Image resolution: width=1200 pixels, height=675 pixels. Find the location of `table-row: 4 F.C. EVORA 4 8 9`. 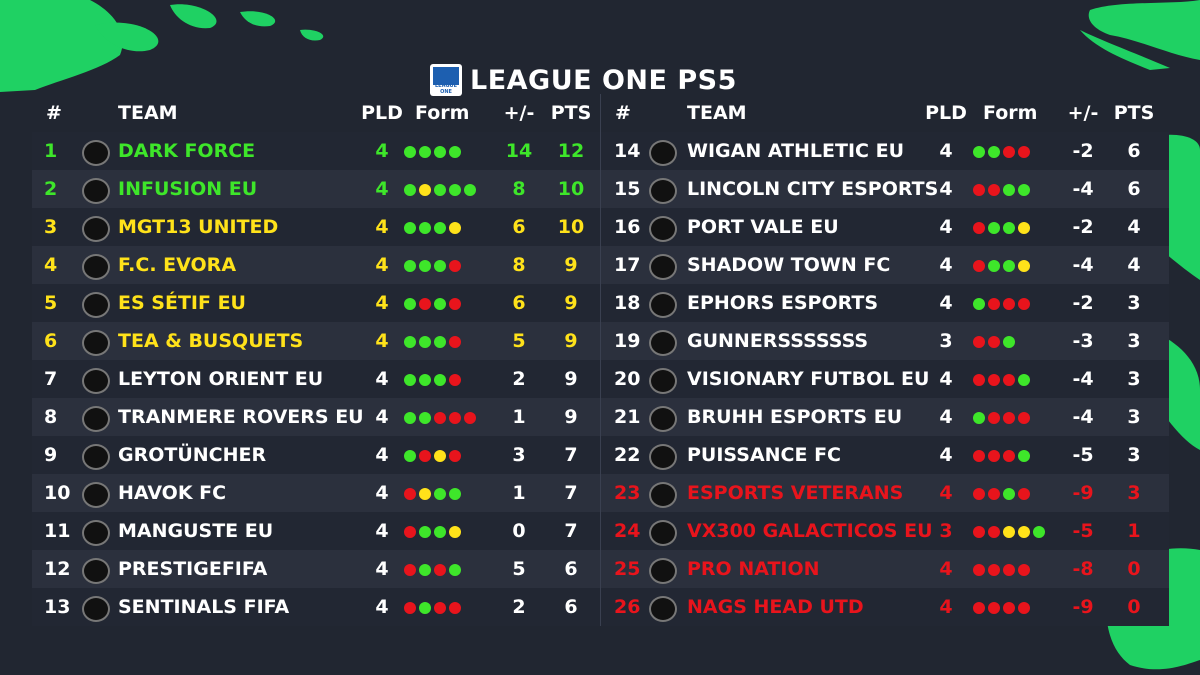

table-row: 4 F.C. EVORA 4 8 9 is located at coordinates (316, 265).